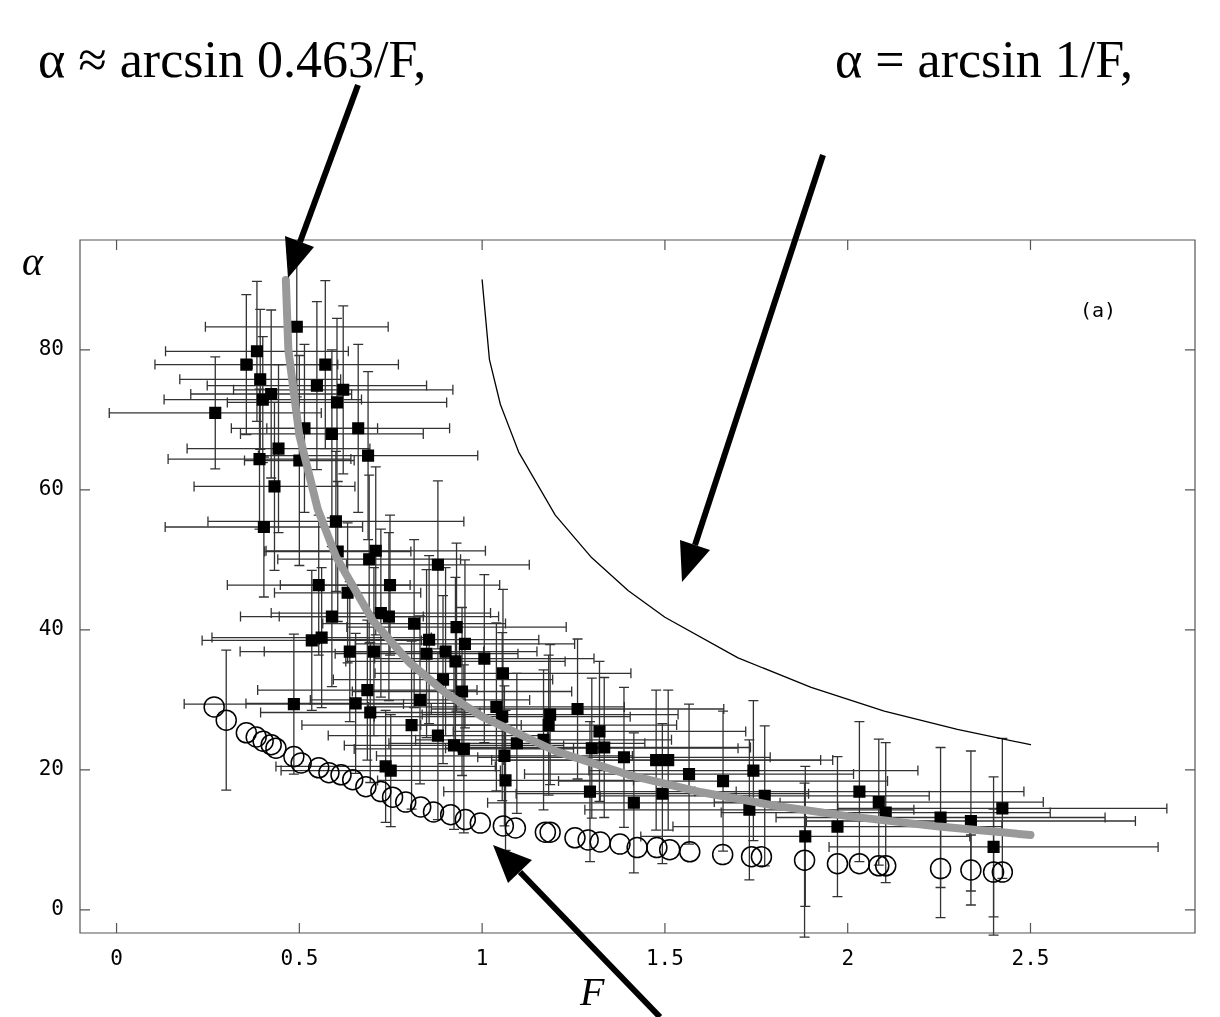 The image size is (1220, 1017). What do you see at coordinates (592, 991) in the screenshot?
I see `x-axis-title: F` at bounding box center [592, 991].